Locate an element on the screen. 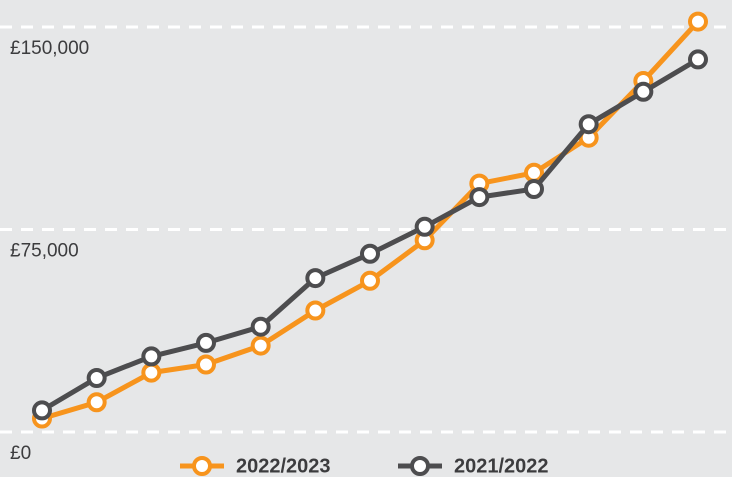  y-tick-label: £150,000 is located at coordinates (49, 48).